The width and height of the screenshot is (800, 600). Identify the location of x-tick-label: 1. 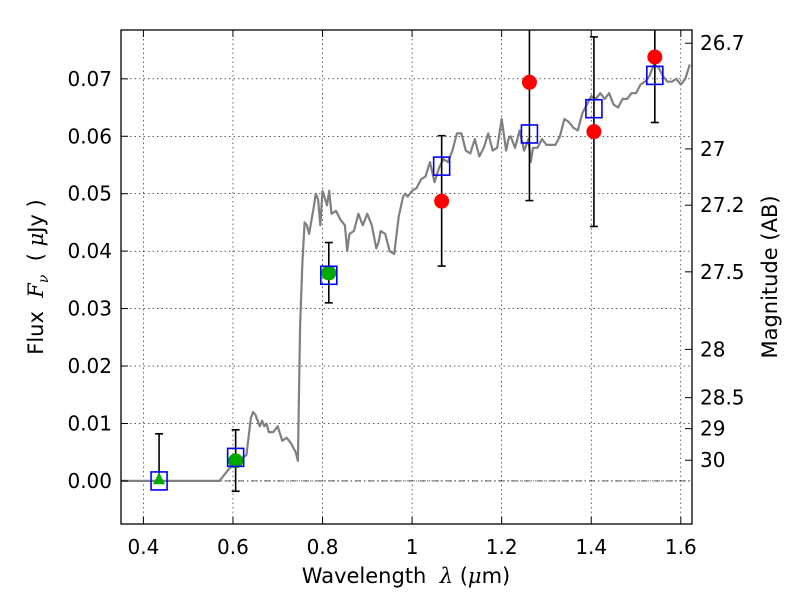
(412, 547).